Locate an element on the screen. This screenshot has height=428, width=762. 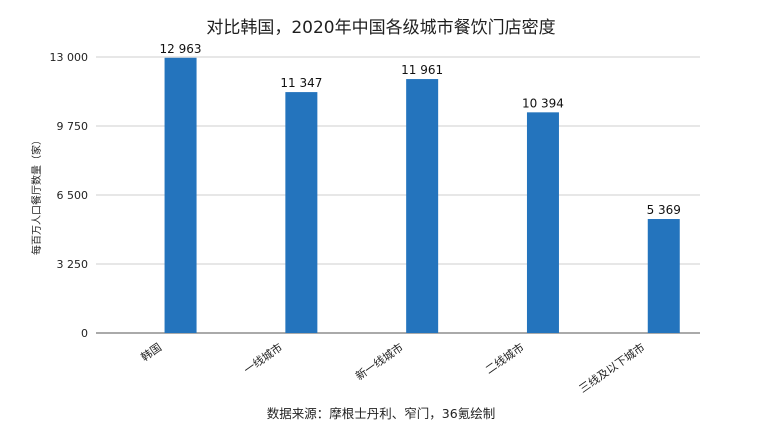
y-axis-label: 每百万人口餐厅数量（家） is located at coordinates (36, 195).